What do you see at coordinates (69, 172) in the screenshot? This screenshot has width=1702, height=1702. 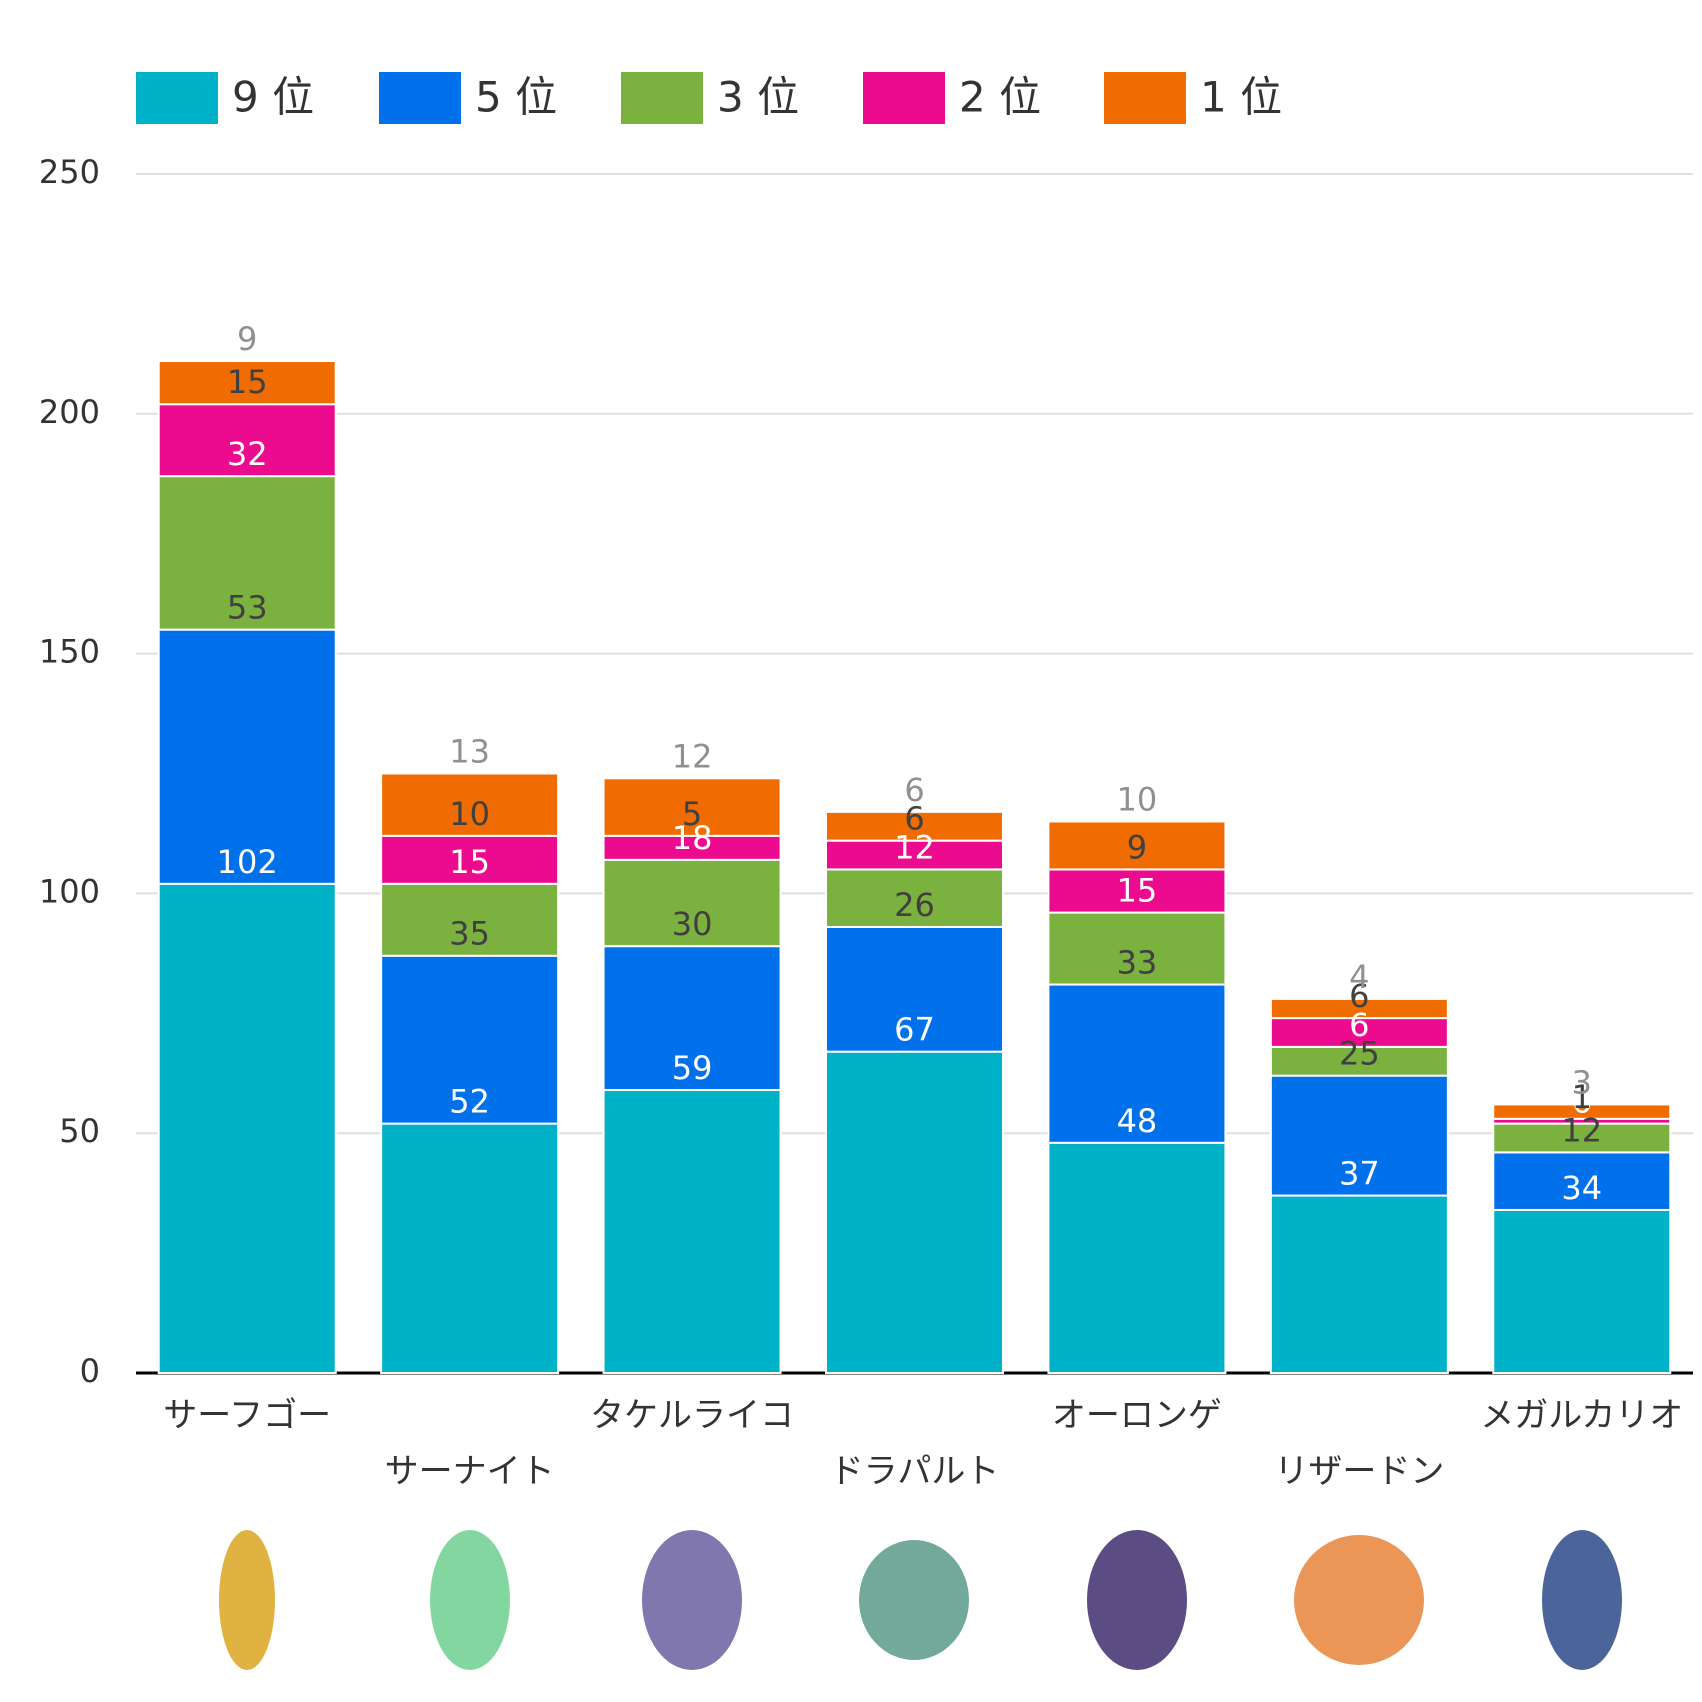 I see `y-tick-label: 250` at bounding box center [69, 172].